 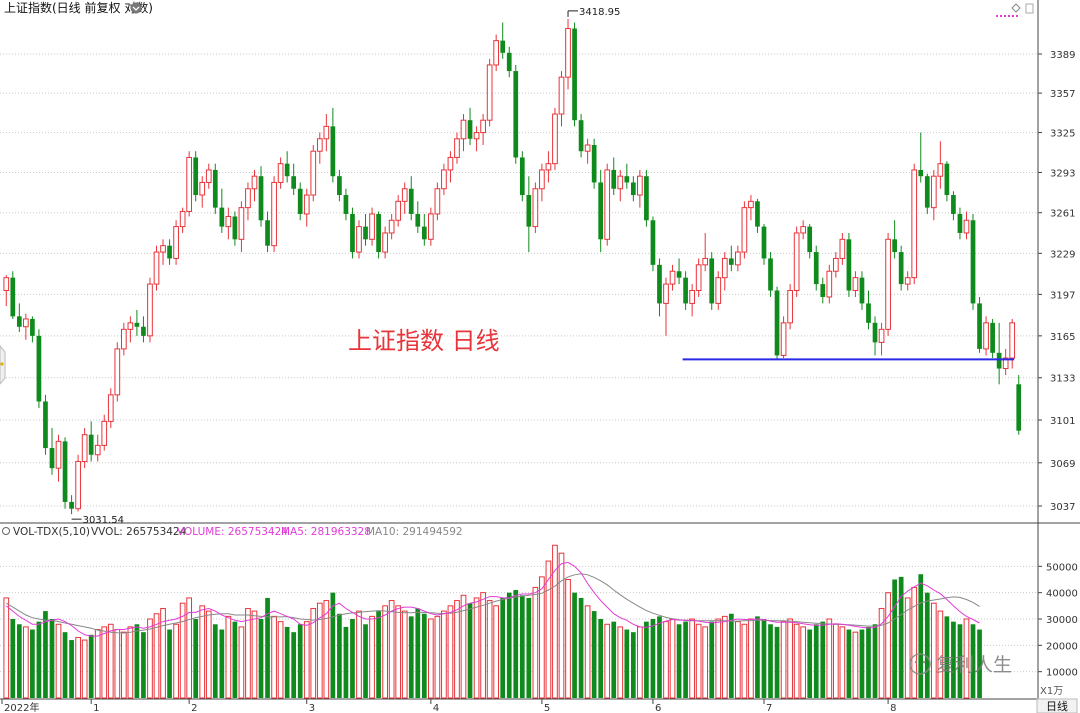 What do you see at coordinates (1029, 8) in the screenshot?
I see `scroll-icon` at bounding box center [1029, 8].